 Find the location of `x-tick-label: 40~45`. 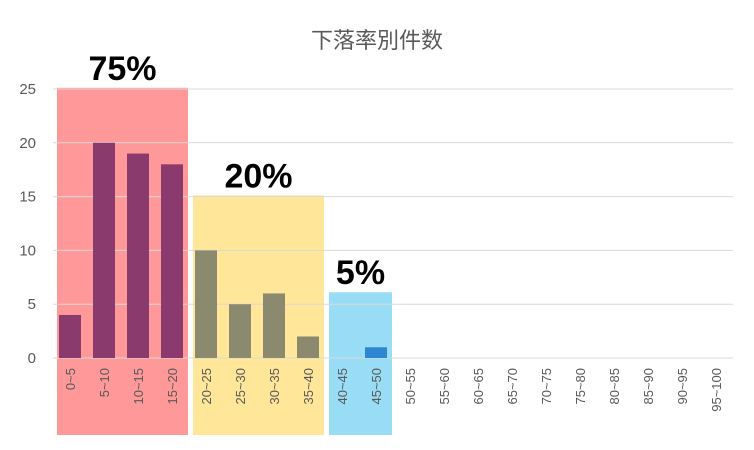

x-tick-label: 40~45 is located at coordinates (342, 386).